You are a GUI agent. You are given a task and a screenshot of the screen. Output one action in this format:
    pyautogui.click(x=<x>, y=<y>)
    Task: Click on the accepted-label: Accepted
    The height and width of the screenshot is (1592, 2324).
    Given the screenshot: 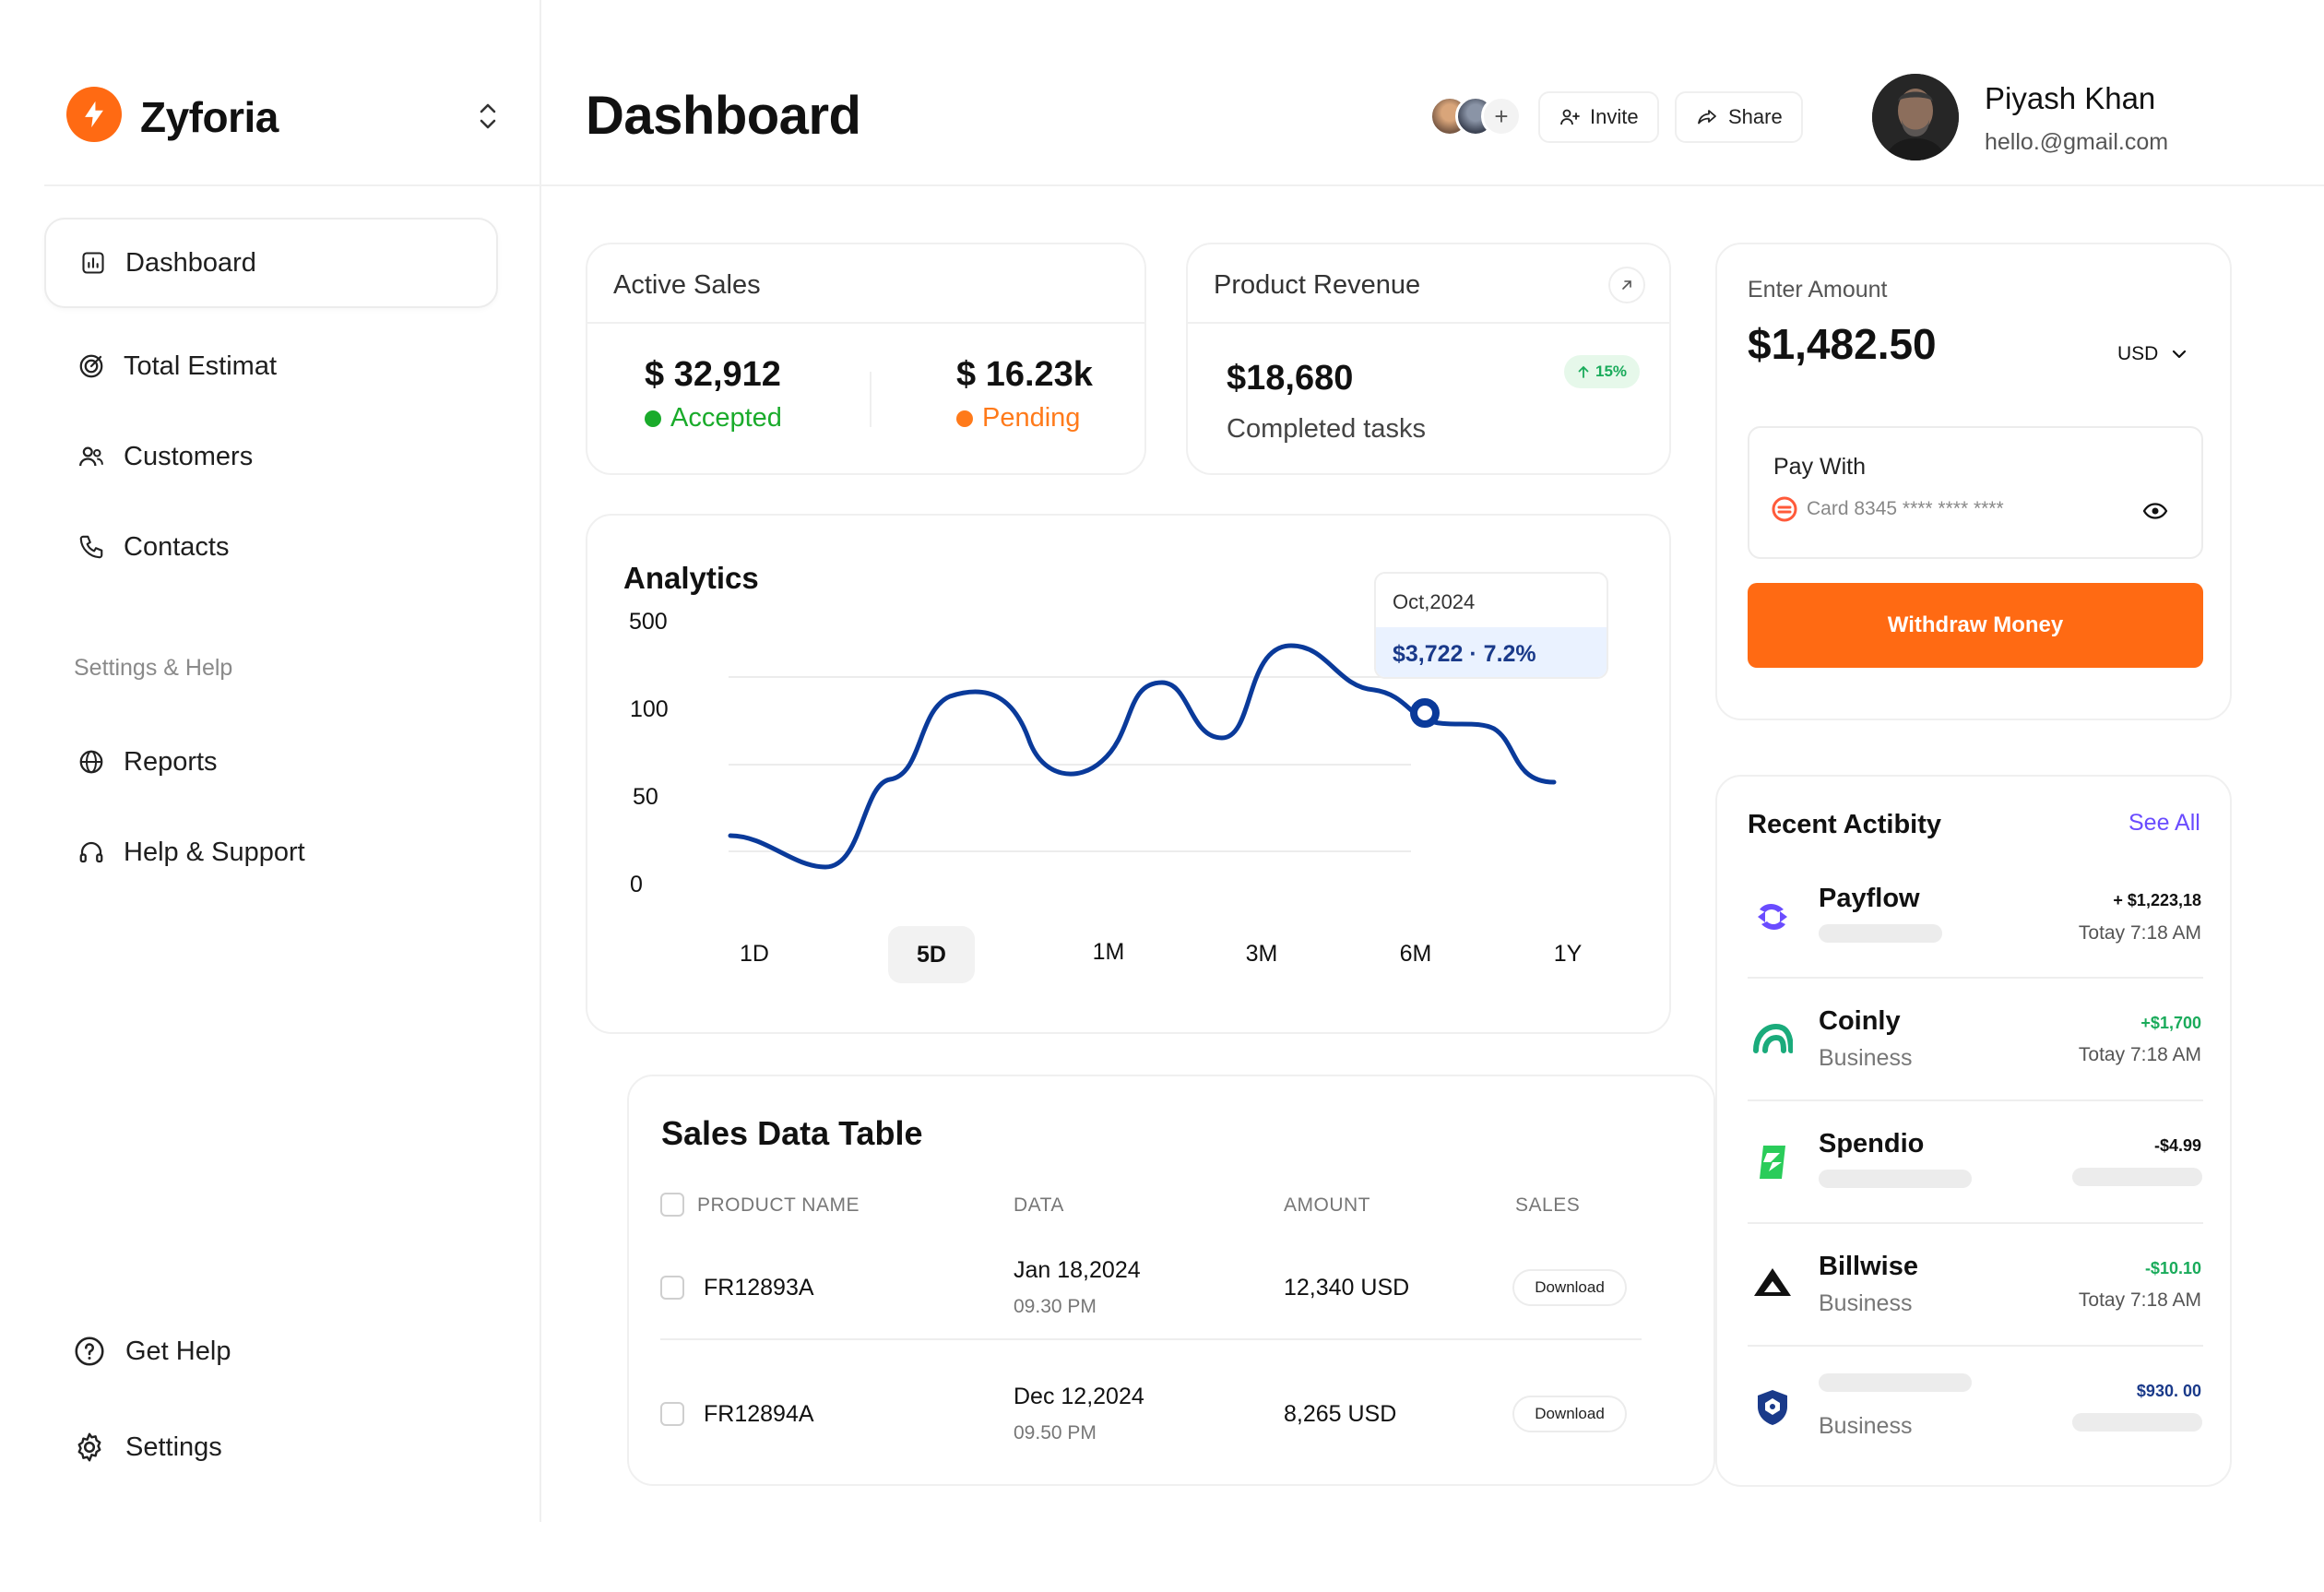 What is the action you would take?
    pyautogui.click(x=726, y=418)
    